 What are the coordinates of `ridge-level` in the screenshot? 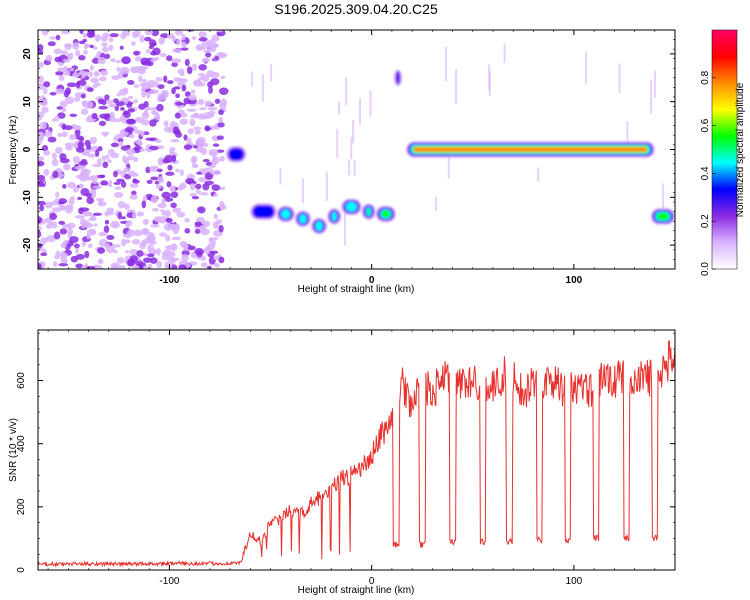 It's located at (368, 212).